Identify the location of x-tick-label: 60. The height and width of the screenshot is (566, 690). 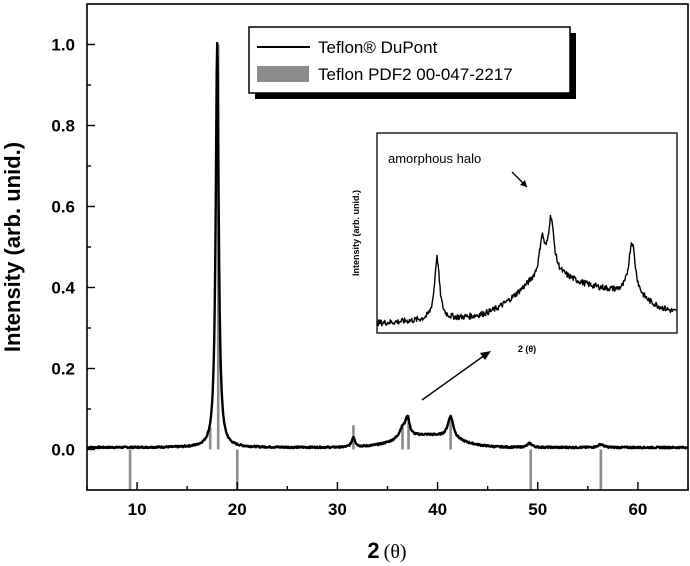
(637, 509).